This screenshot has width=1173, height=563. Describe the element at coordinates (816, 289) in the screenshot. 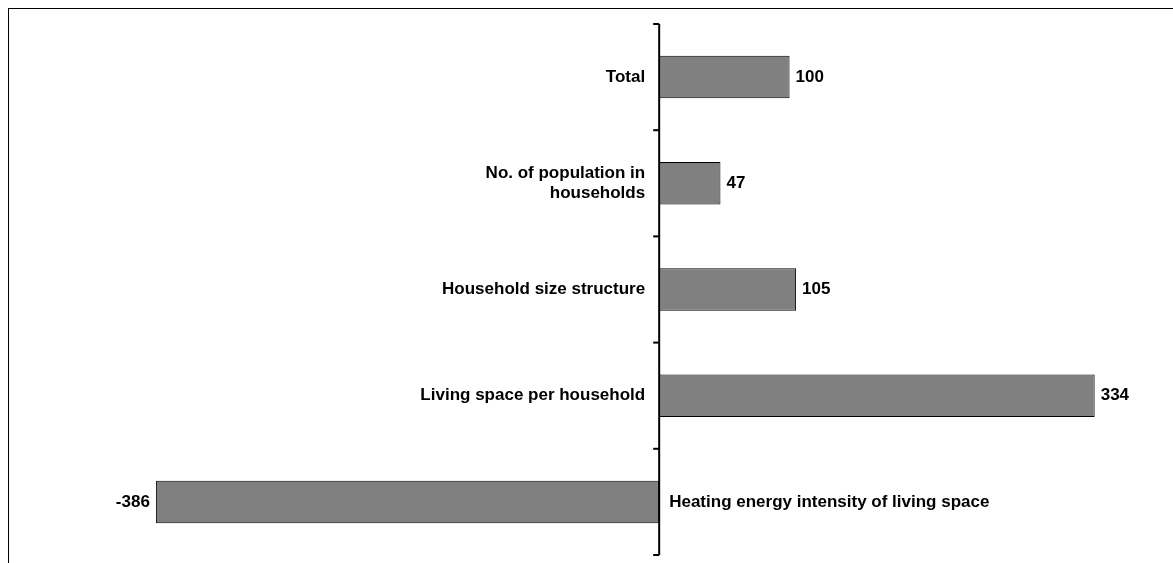

I see `data-label: 105` at that location.